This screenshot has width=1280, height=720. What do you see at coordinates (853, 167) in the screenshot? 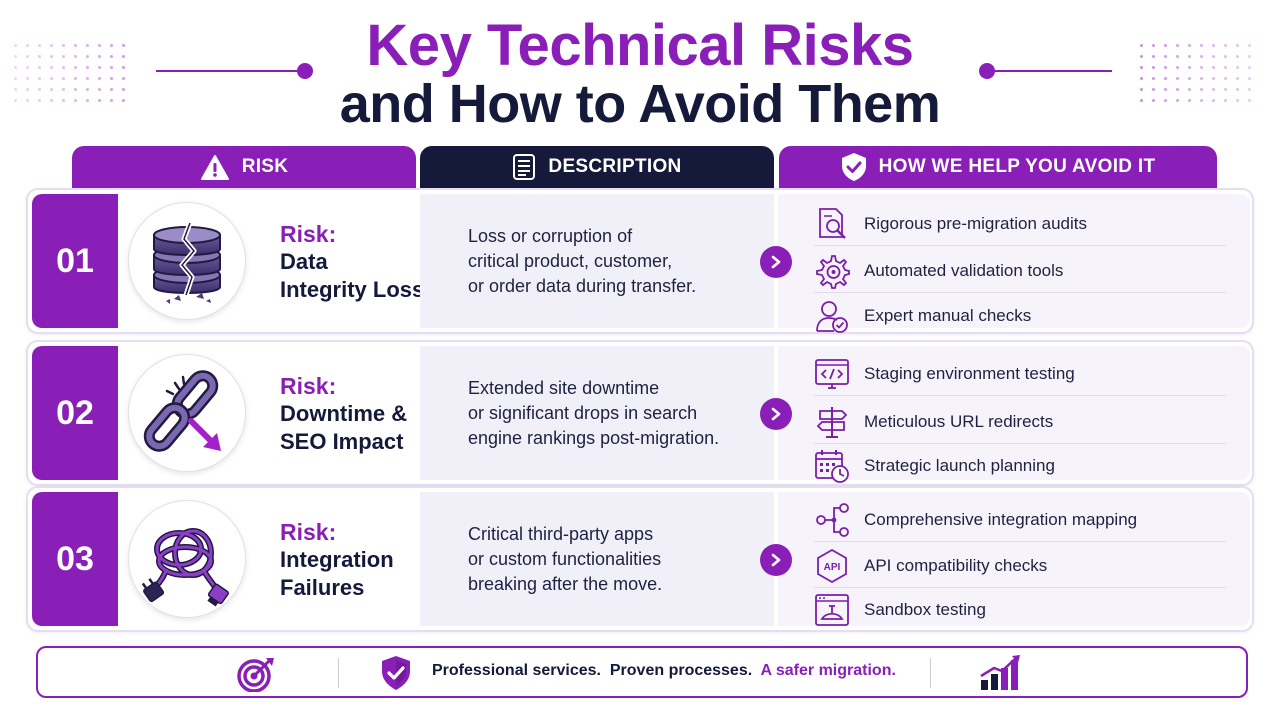
I see `shield-check-icon` at bounding box center [853, 167].